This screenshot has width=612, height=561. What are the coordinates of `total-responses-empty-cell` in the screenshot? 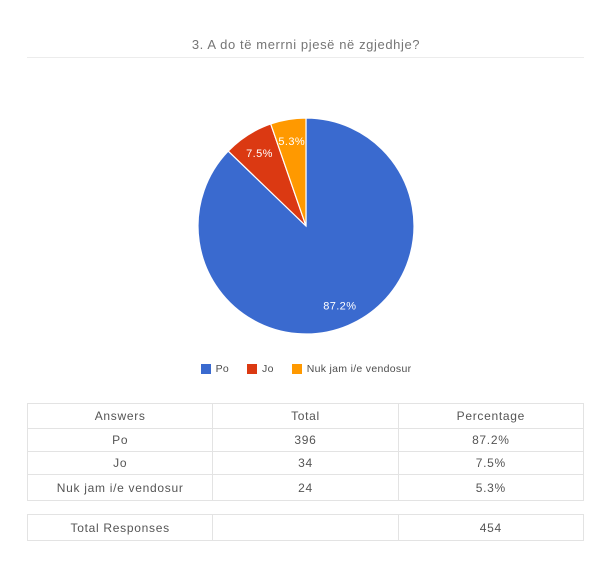 It's located at (305, 527).